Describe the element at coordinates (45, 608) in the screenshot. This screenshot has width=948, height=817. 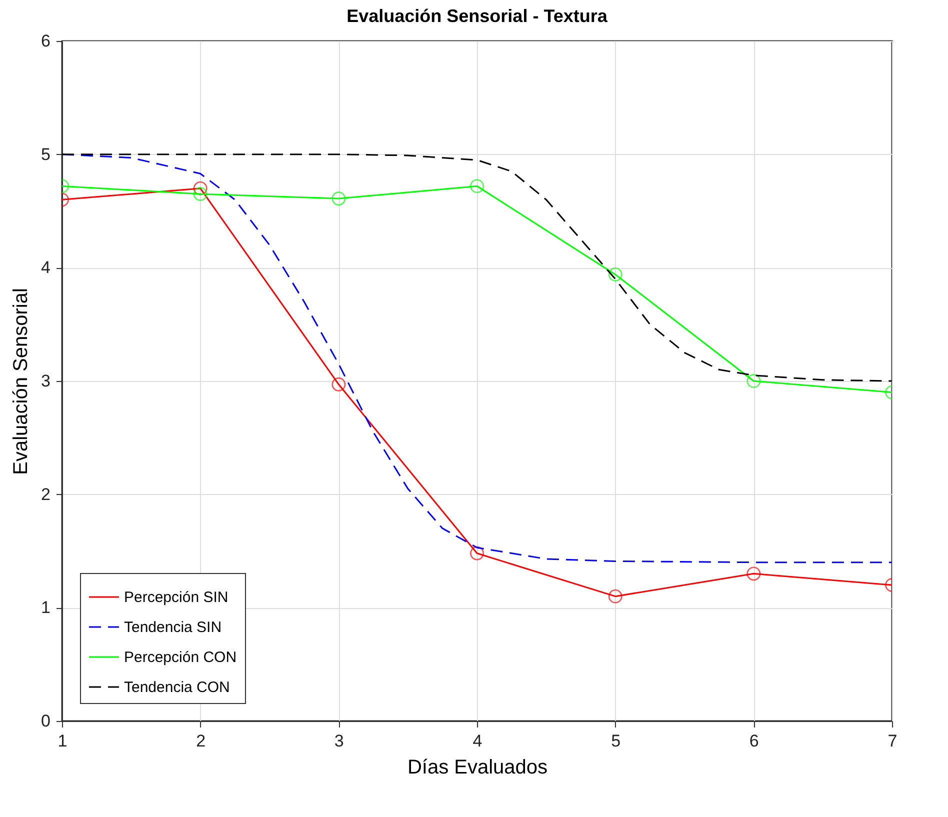
I see `y-tick-label: 1` at that location.